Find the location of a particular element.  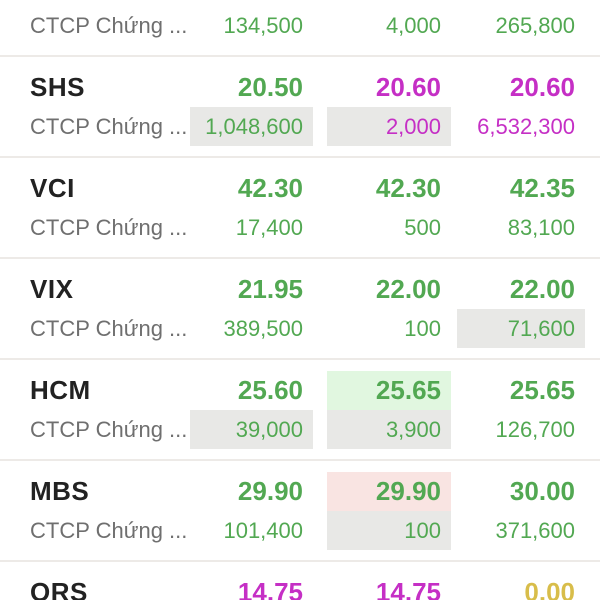

price-line: VCI 42.30 42.30 42.35 is located at coordinates (307, 188).